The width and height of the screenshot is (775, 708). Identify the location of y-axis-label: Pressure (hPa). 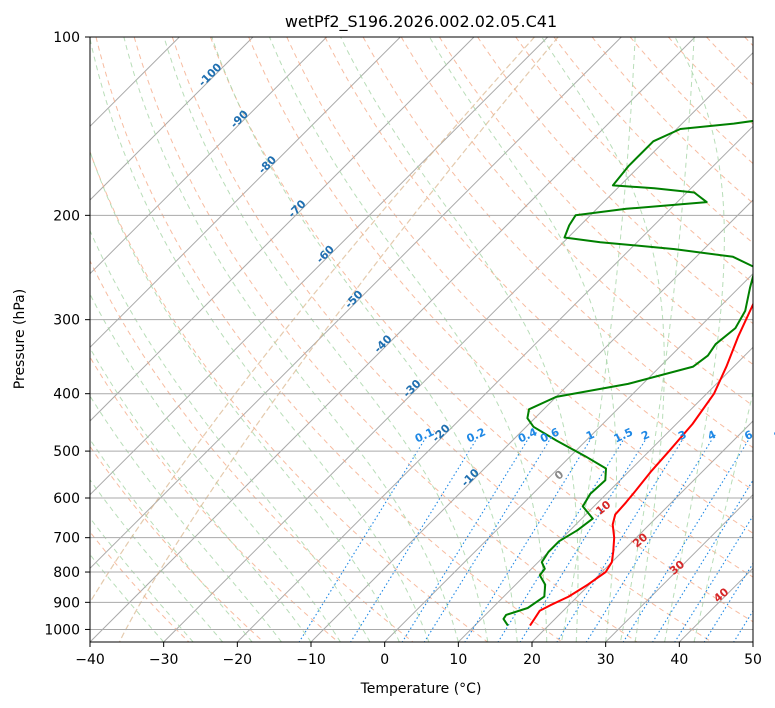
(20, 339).